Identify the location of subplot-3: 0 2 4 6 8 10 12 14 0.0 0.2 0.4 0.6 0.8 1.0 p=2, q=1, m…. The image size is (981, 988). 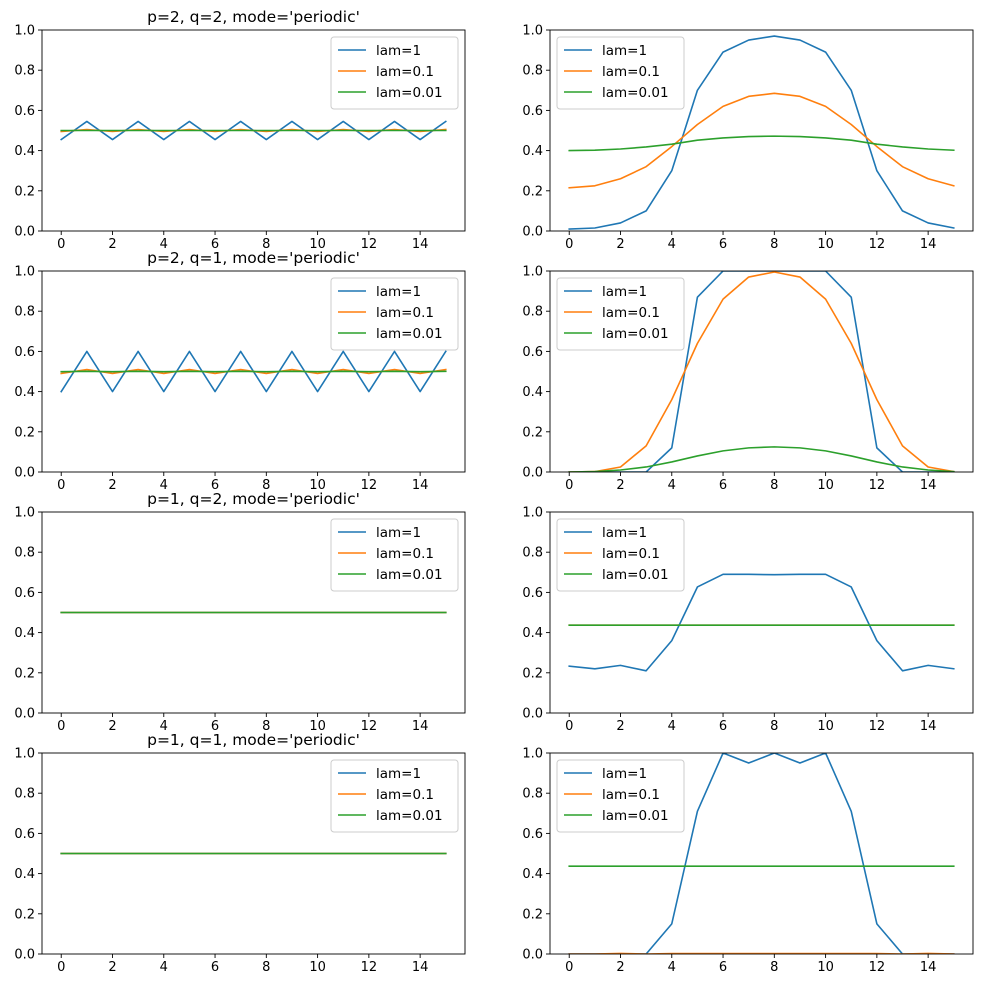
(240, 371).